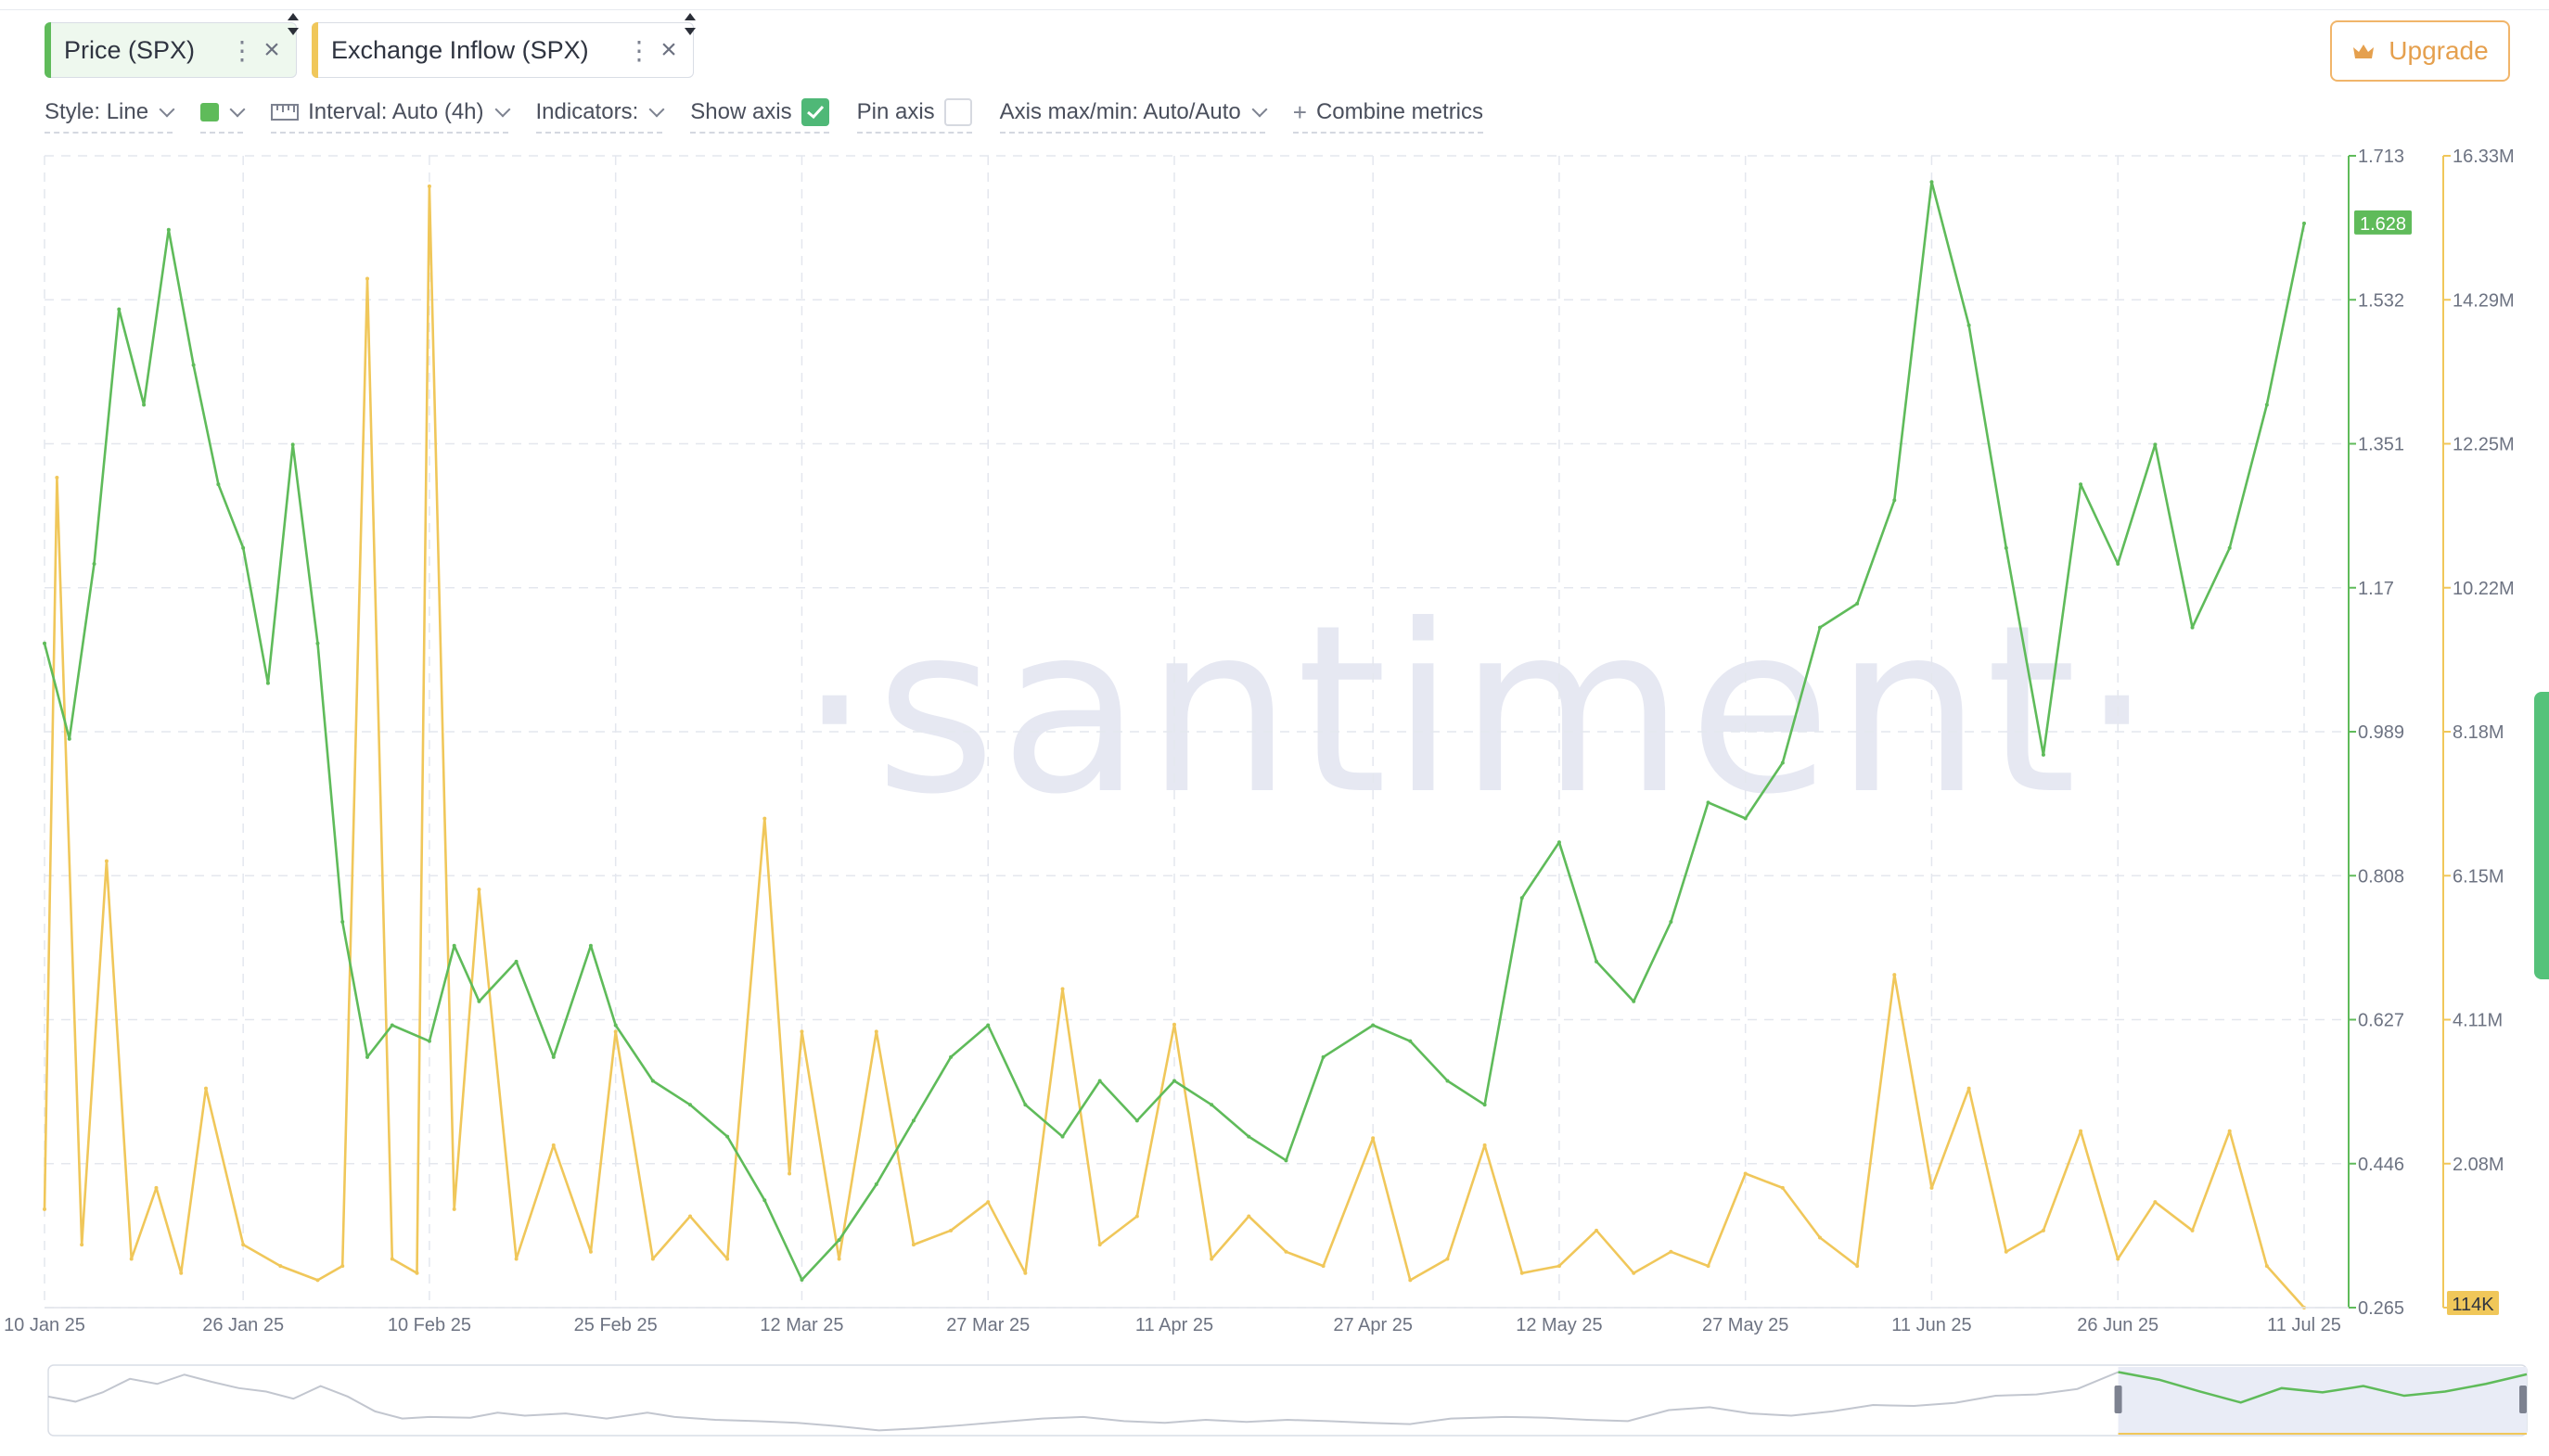  What do you see at coordinates (223, 117) in the screenshot?
I see `color-dropdown` at bounding box center [223, 117].